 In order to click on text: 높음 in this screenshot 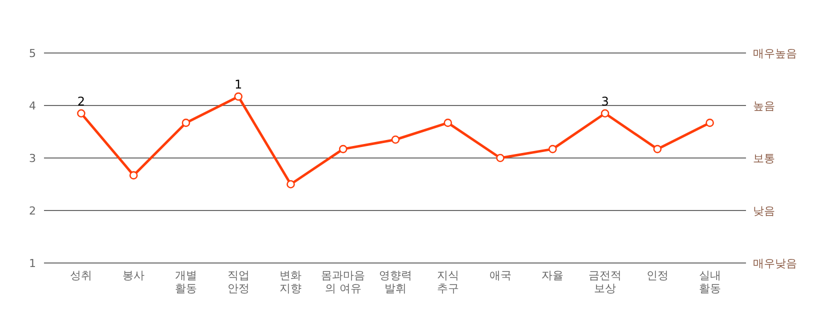, I will do `click(764, 106)`.